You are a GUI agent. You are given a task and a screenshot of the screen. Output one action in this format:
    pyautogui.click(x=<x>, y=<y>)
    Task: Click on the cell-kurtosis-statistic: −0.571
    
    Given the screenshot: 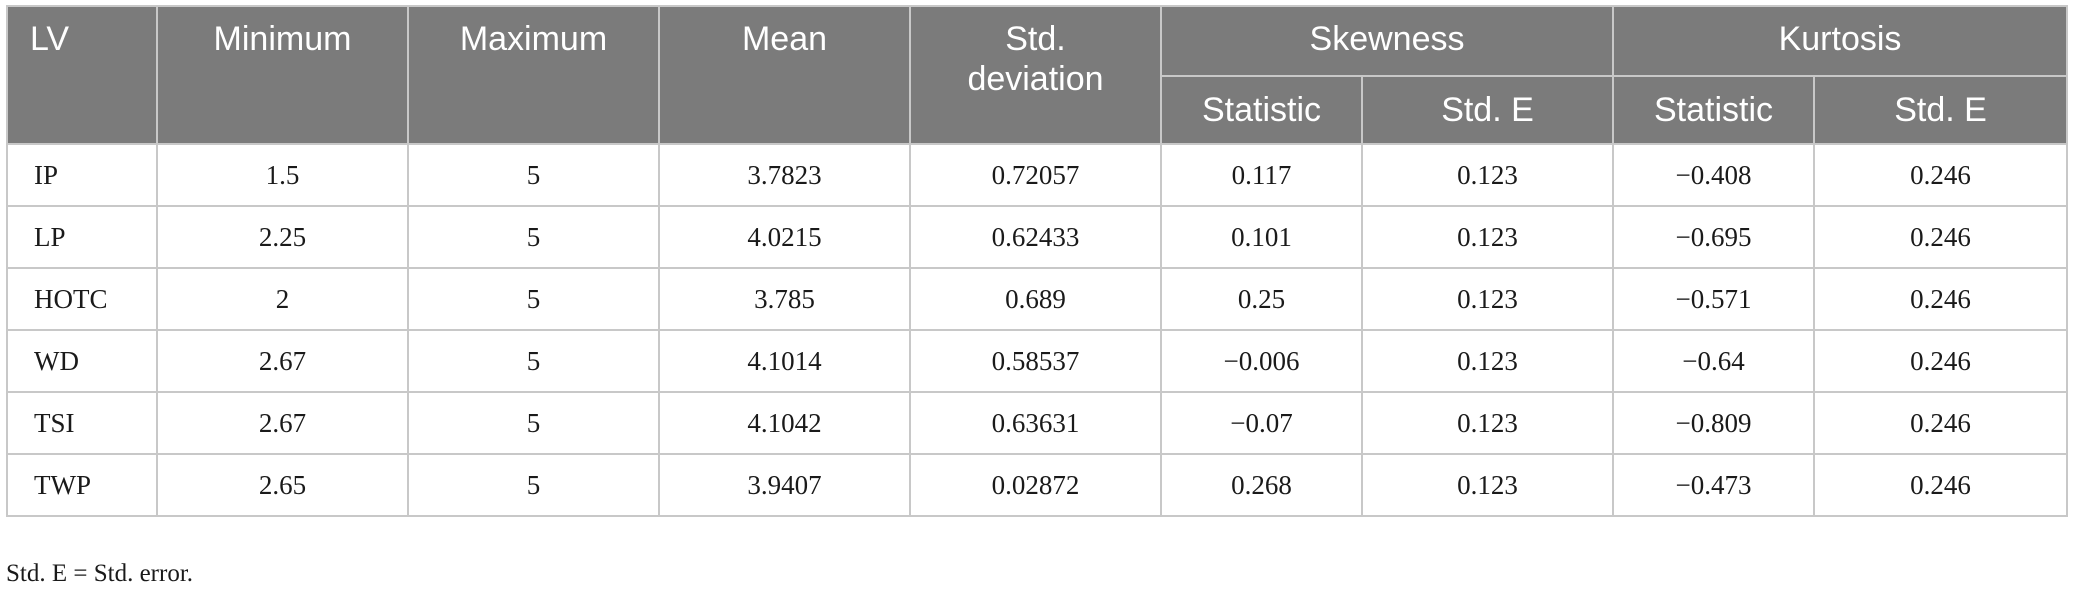 What is the action you would take?
    pyautogui.click(x=1713, y=299)
    